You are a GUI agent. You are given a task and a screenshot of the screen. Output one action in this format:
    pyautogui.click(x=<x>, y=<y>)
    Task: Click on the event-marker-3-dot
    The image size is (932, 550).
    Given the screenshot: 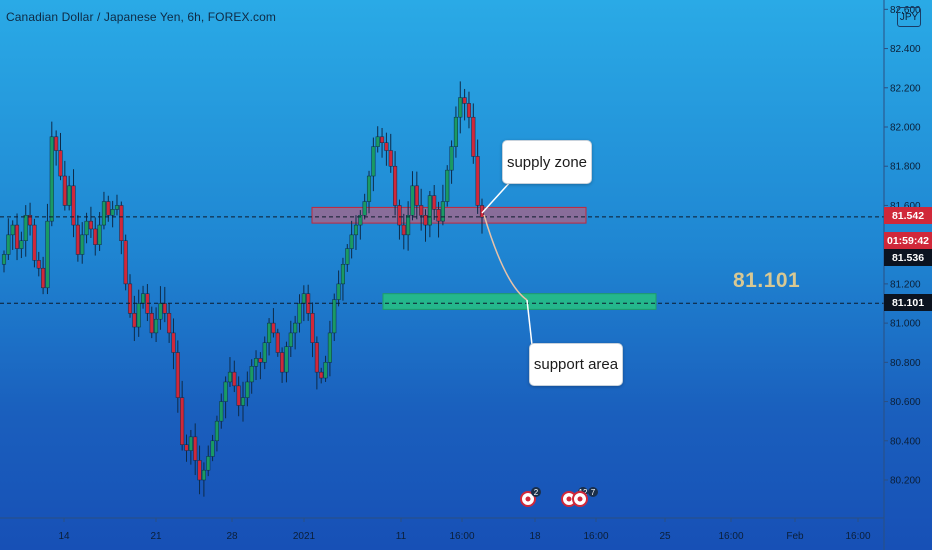 What is the action you would take?
    pyautogui.click(x=580, y=499)
    